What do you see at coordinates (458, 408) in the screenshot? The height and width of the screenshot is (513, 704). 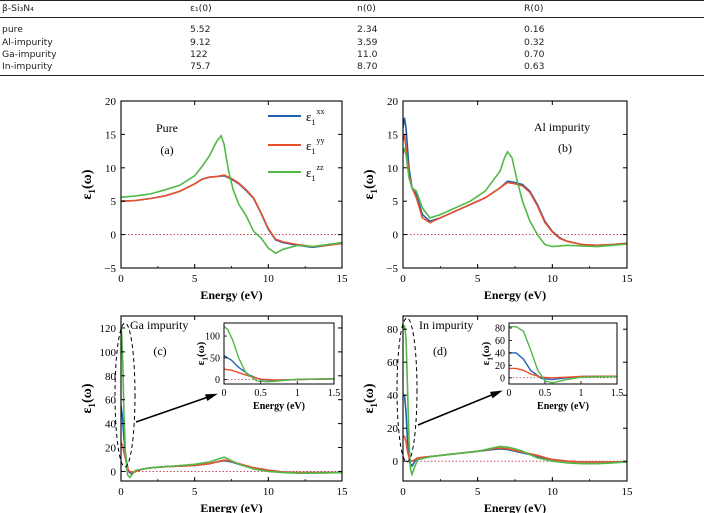 I see `panel-d-arrow-shaft` at bounding box center [458, 408].